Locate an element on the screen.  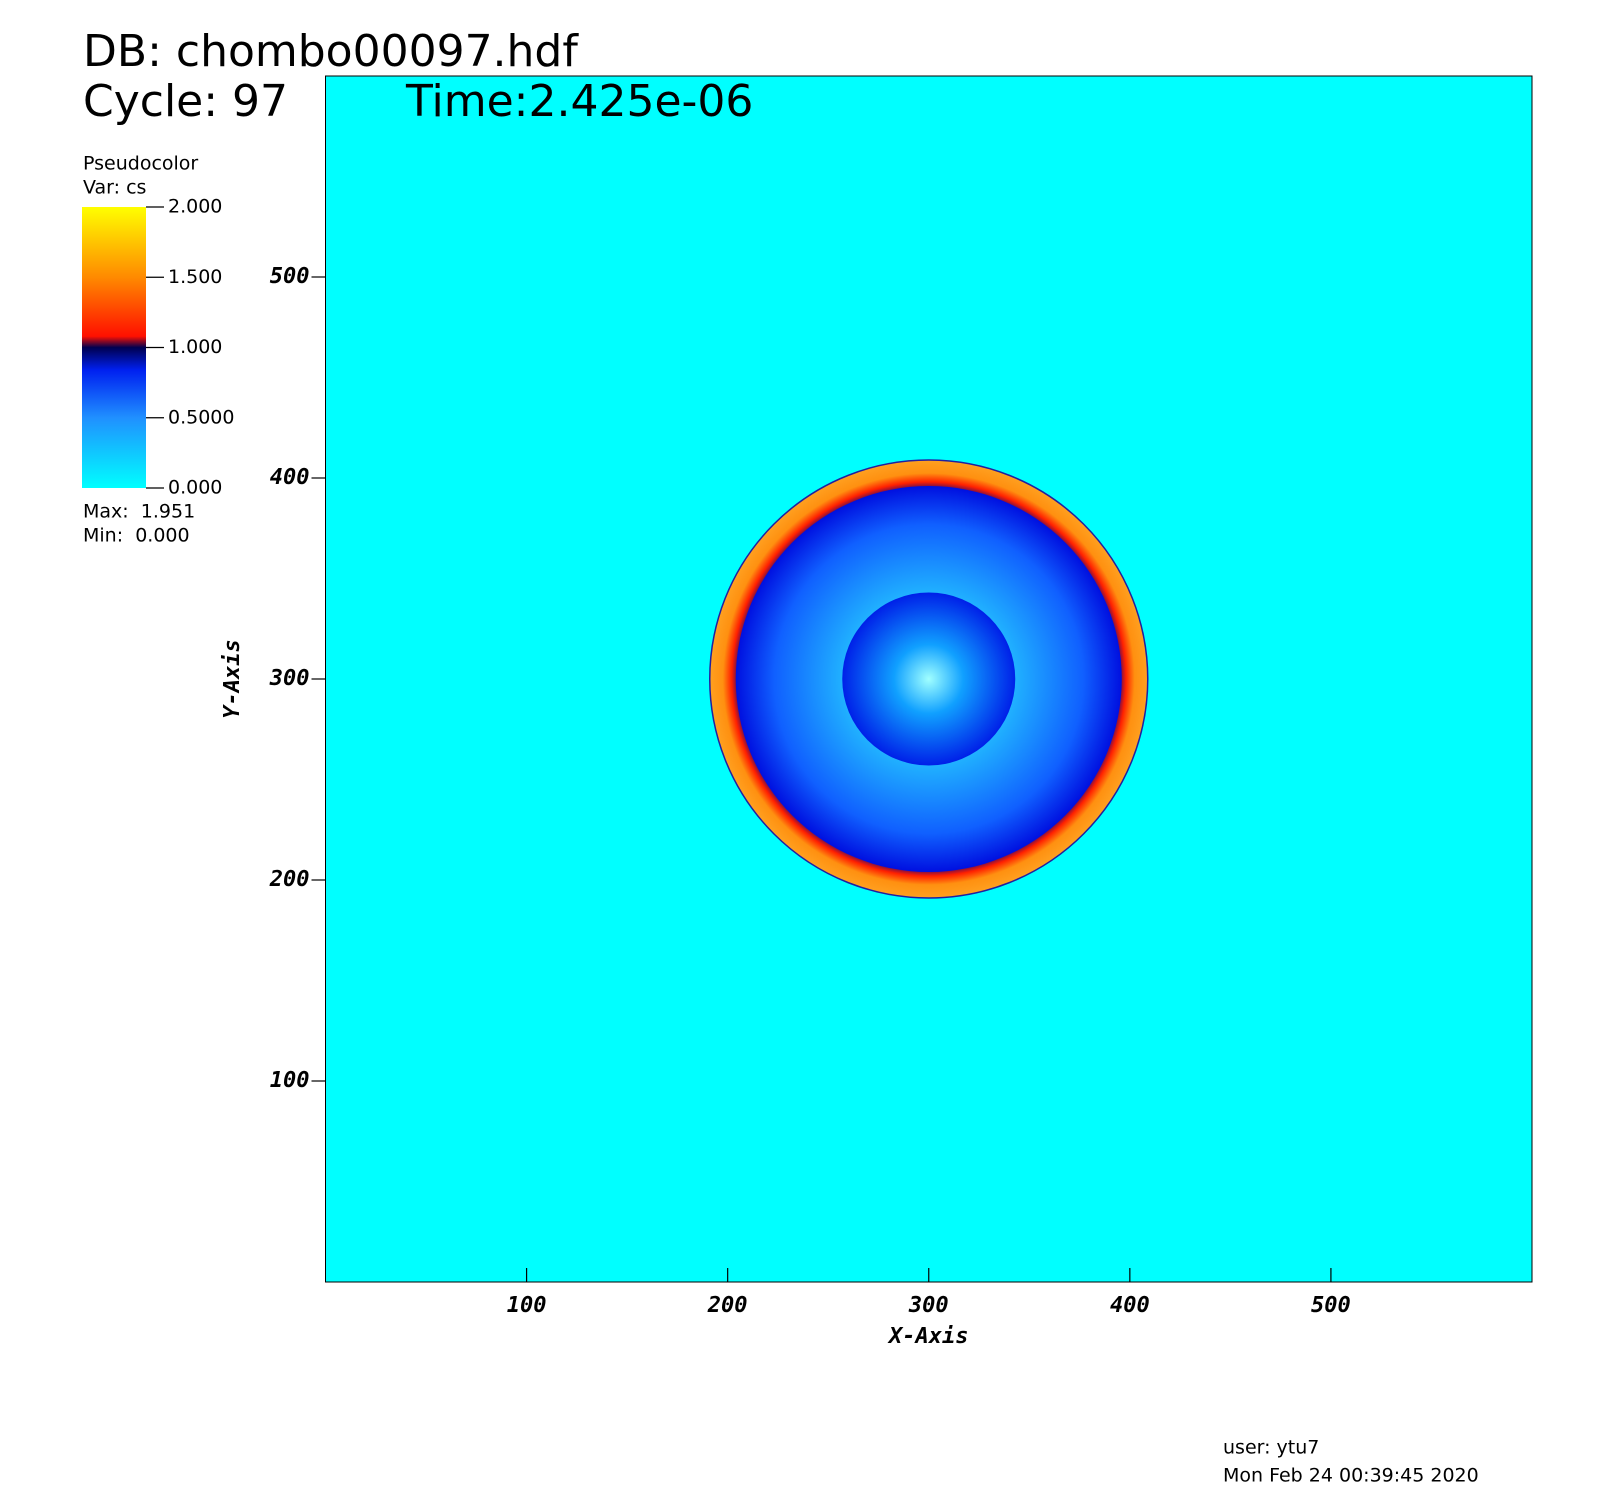
x-tick-label: 300 is located at coordinates (928, 1305).